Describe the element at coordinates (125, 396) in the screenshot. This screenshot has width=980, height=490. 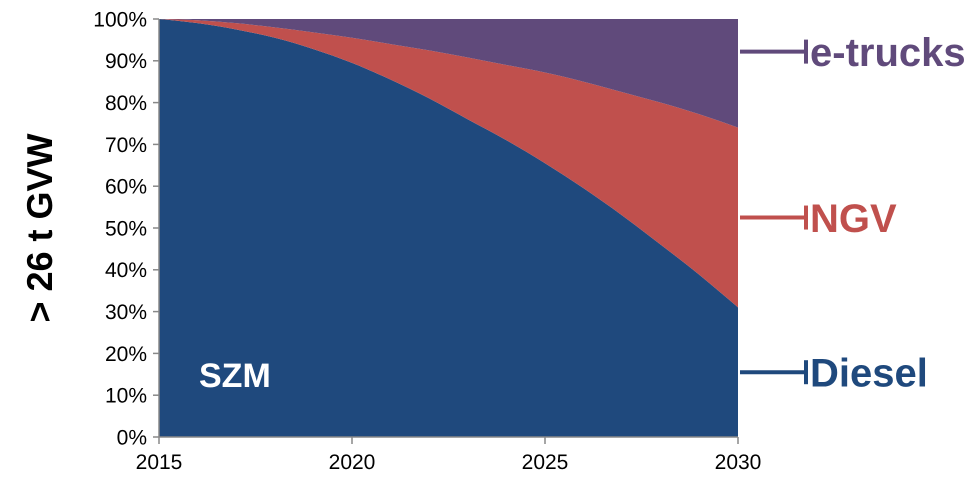
I see `y-tick-label: 10%` at that location.